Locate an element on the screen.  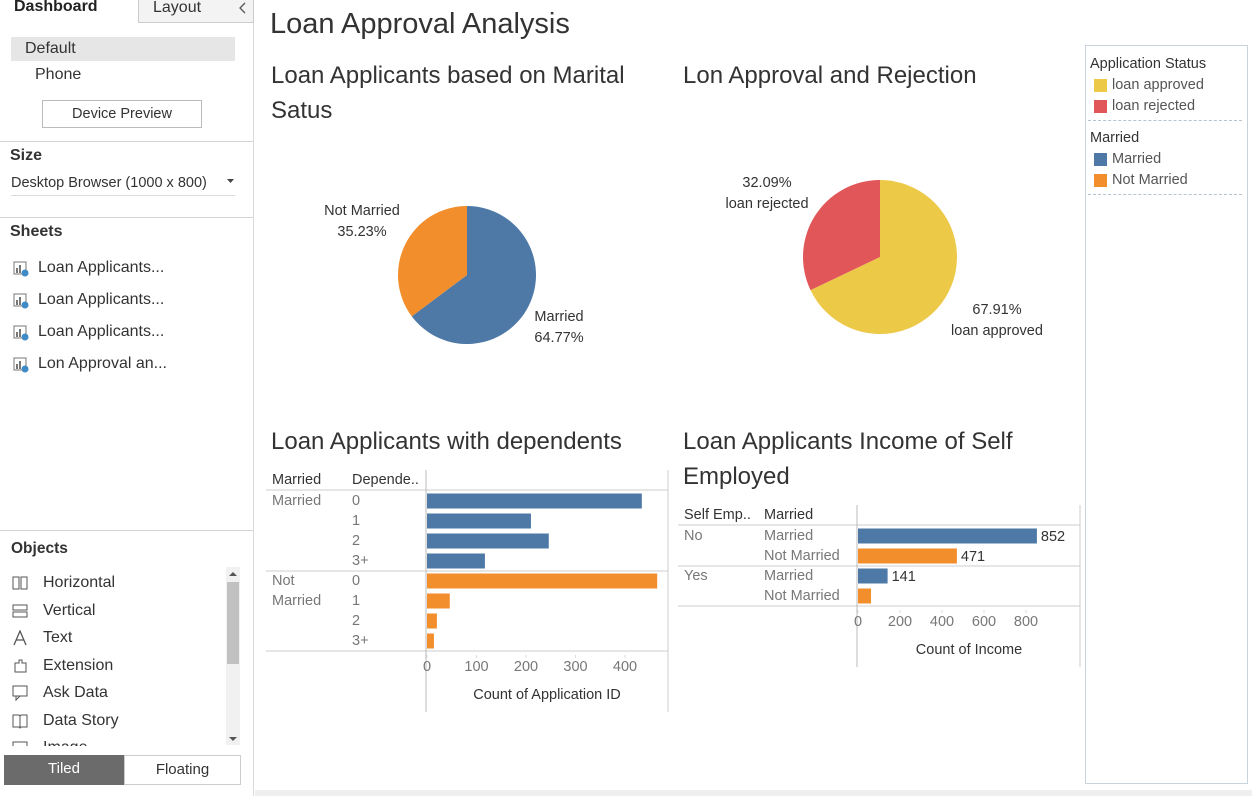
x-tick-label: 400 is located at coordinates (625, 667).